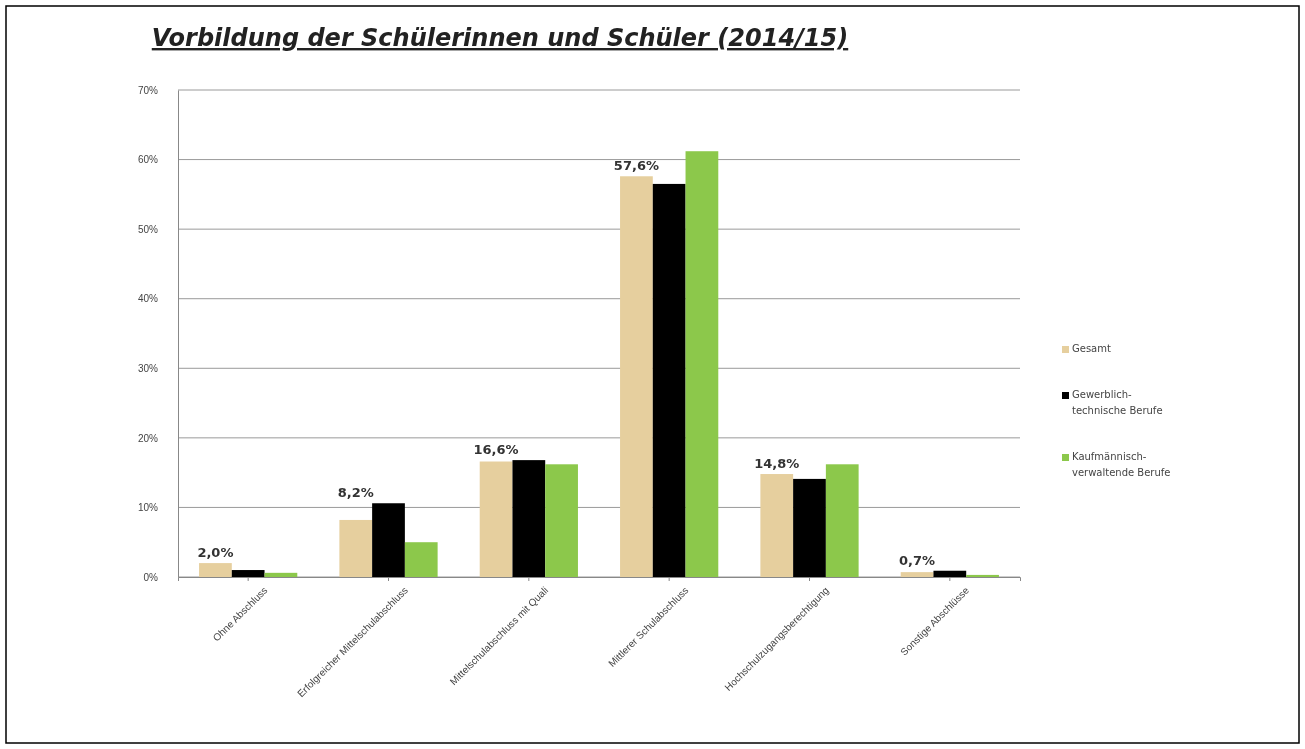  What do you see at coordinates (151, 577) in the screenshot?
I see `y-tick-label: 0%` at bounding box center [151, 577].